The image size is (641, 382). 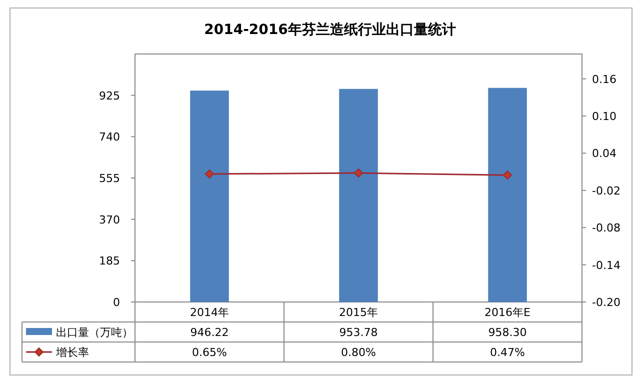 I want to click on y2-tick-label: -0.20, so click(x=606, y=302).